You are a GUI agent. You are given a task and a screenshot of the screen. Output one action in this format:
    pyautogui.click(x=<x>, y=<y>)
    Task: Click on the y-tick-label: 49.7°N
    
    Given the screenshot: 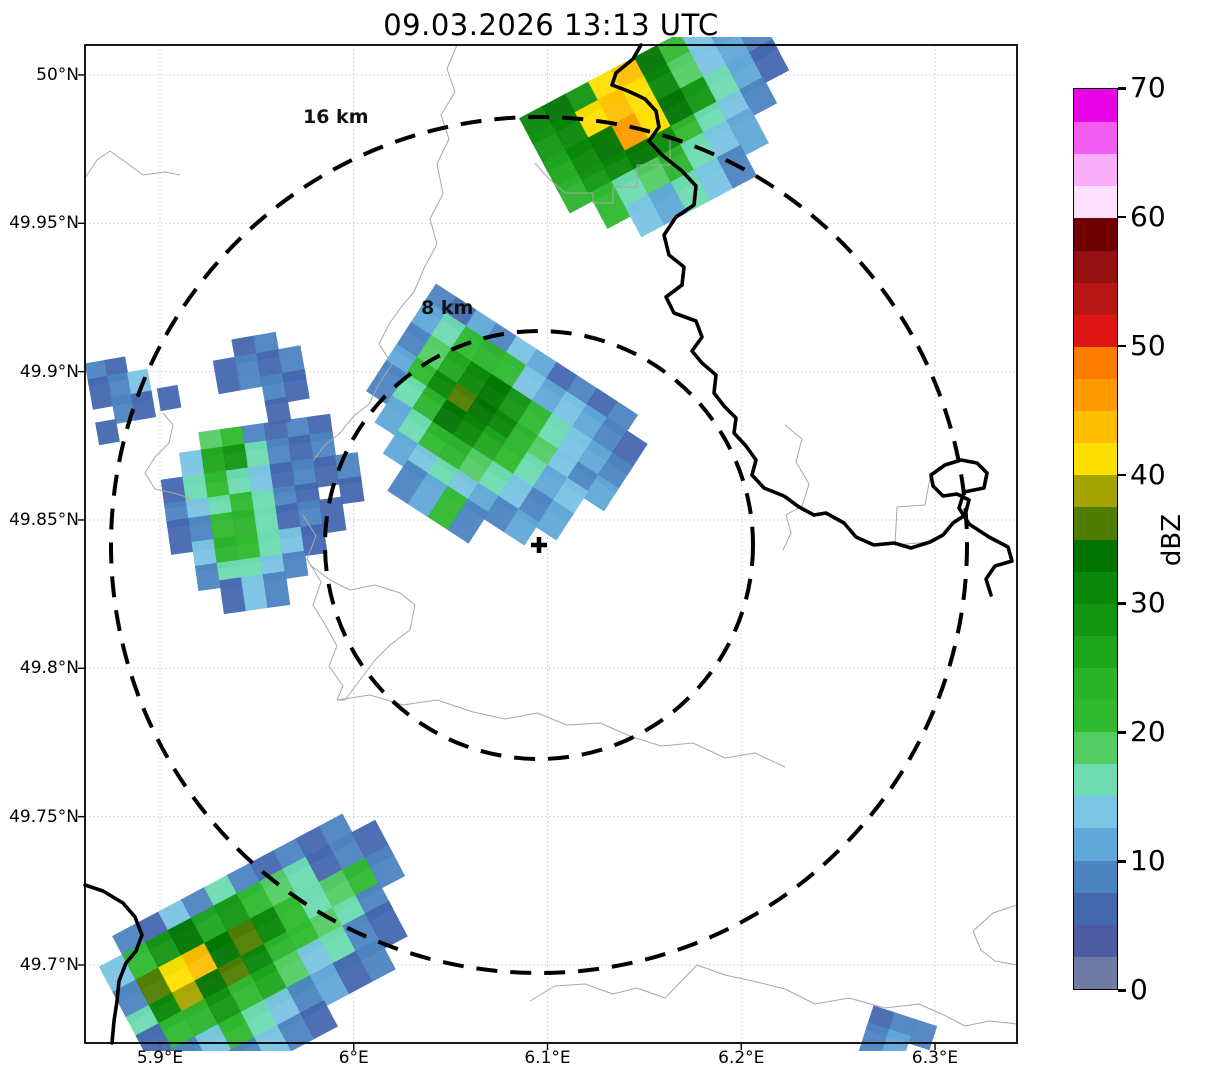 What is the action you would take?
    pyautogui.click(x=49, y=964)
    